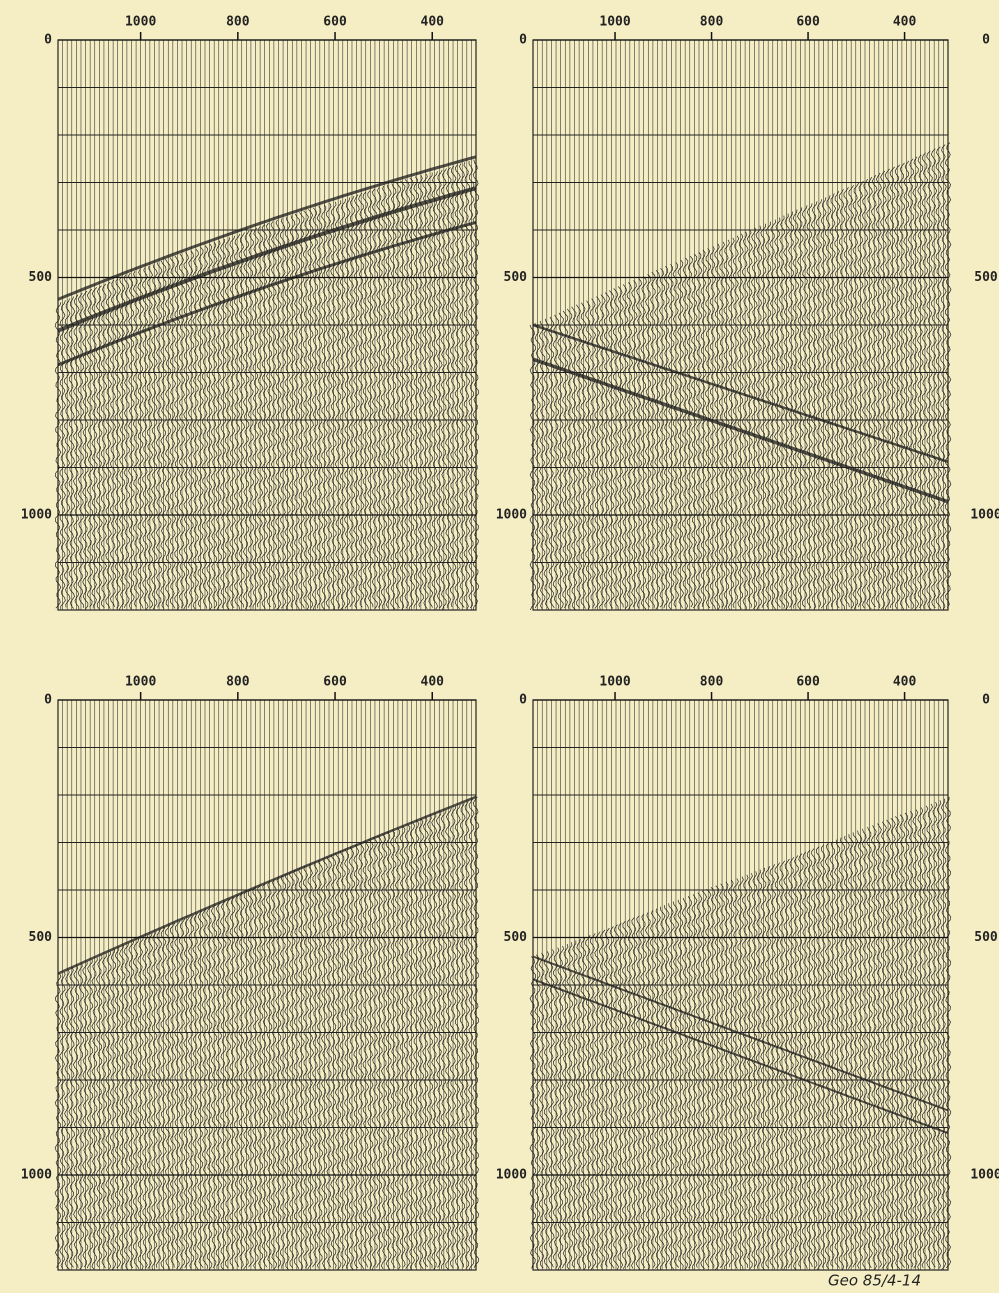 The height and width of the screenshot is (1293, 999). What do you see at coordinates (986, 40) in the screenshot?
I see `y-tick-label-right: 0` at bounding box center [986, 40].